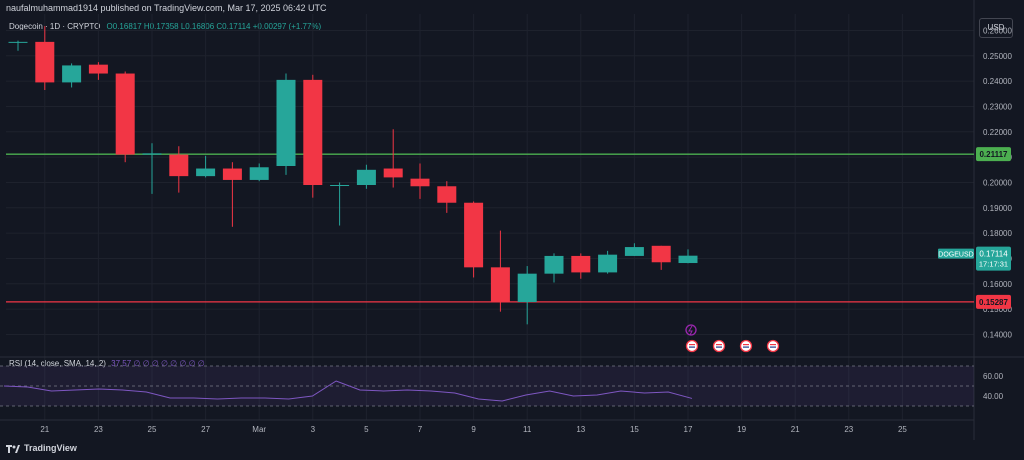 This screenshot has height=460, width=1024. What do you see at coordinates (993, 264) in the screenshot?
I see `countdown-label: 17:17:31` at bounding box center [993, 264].